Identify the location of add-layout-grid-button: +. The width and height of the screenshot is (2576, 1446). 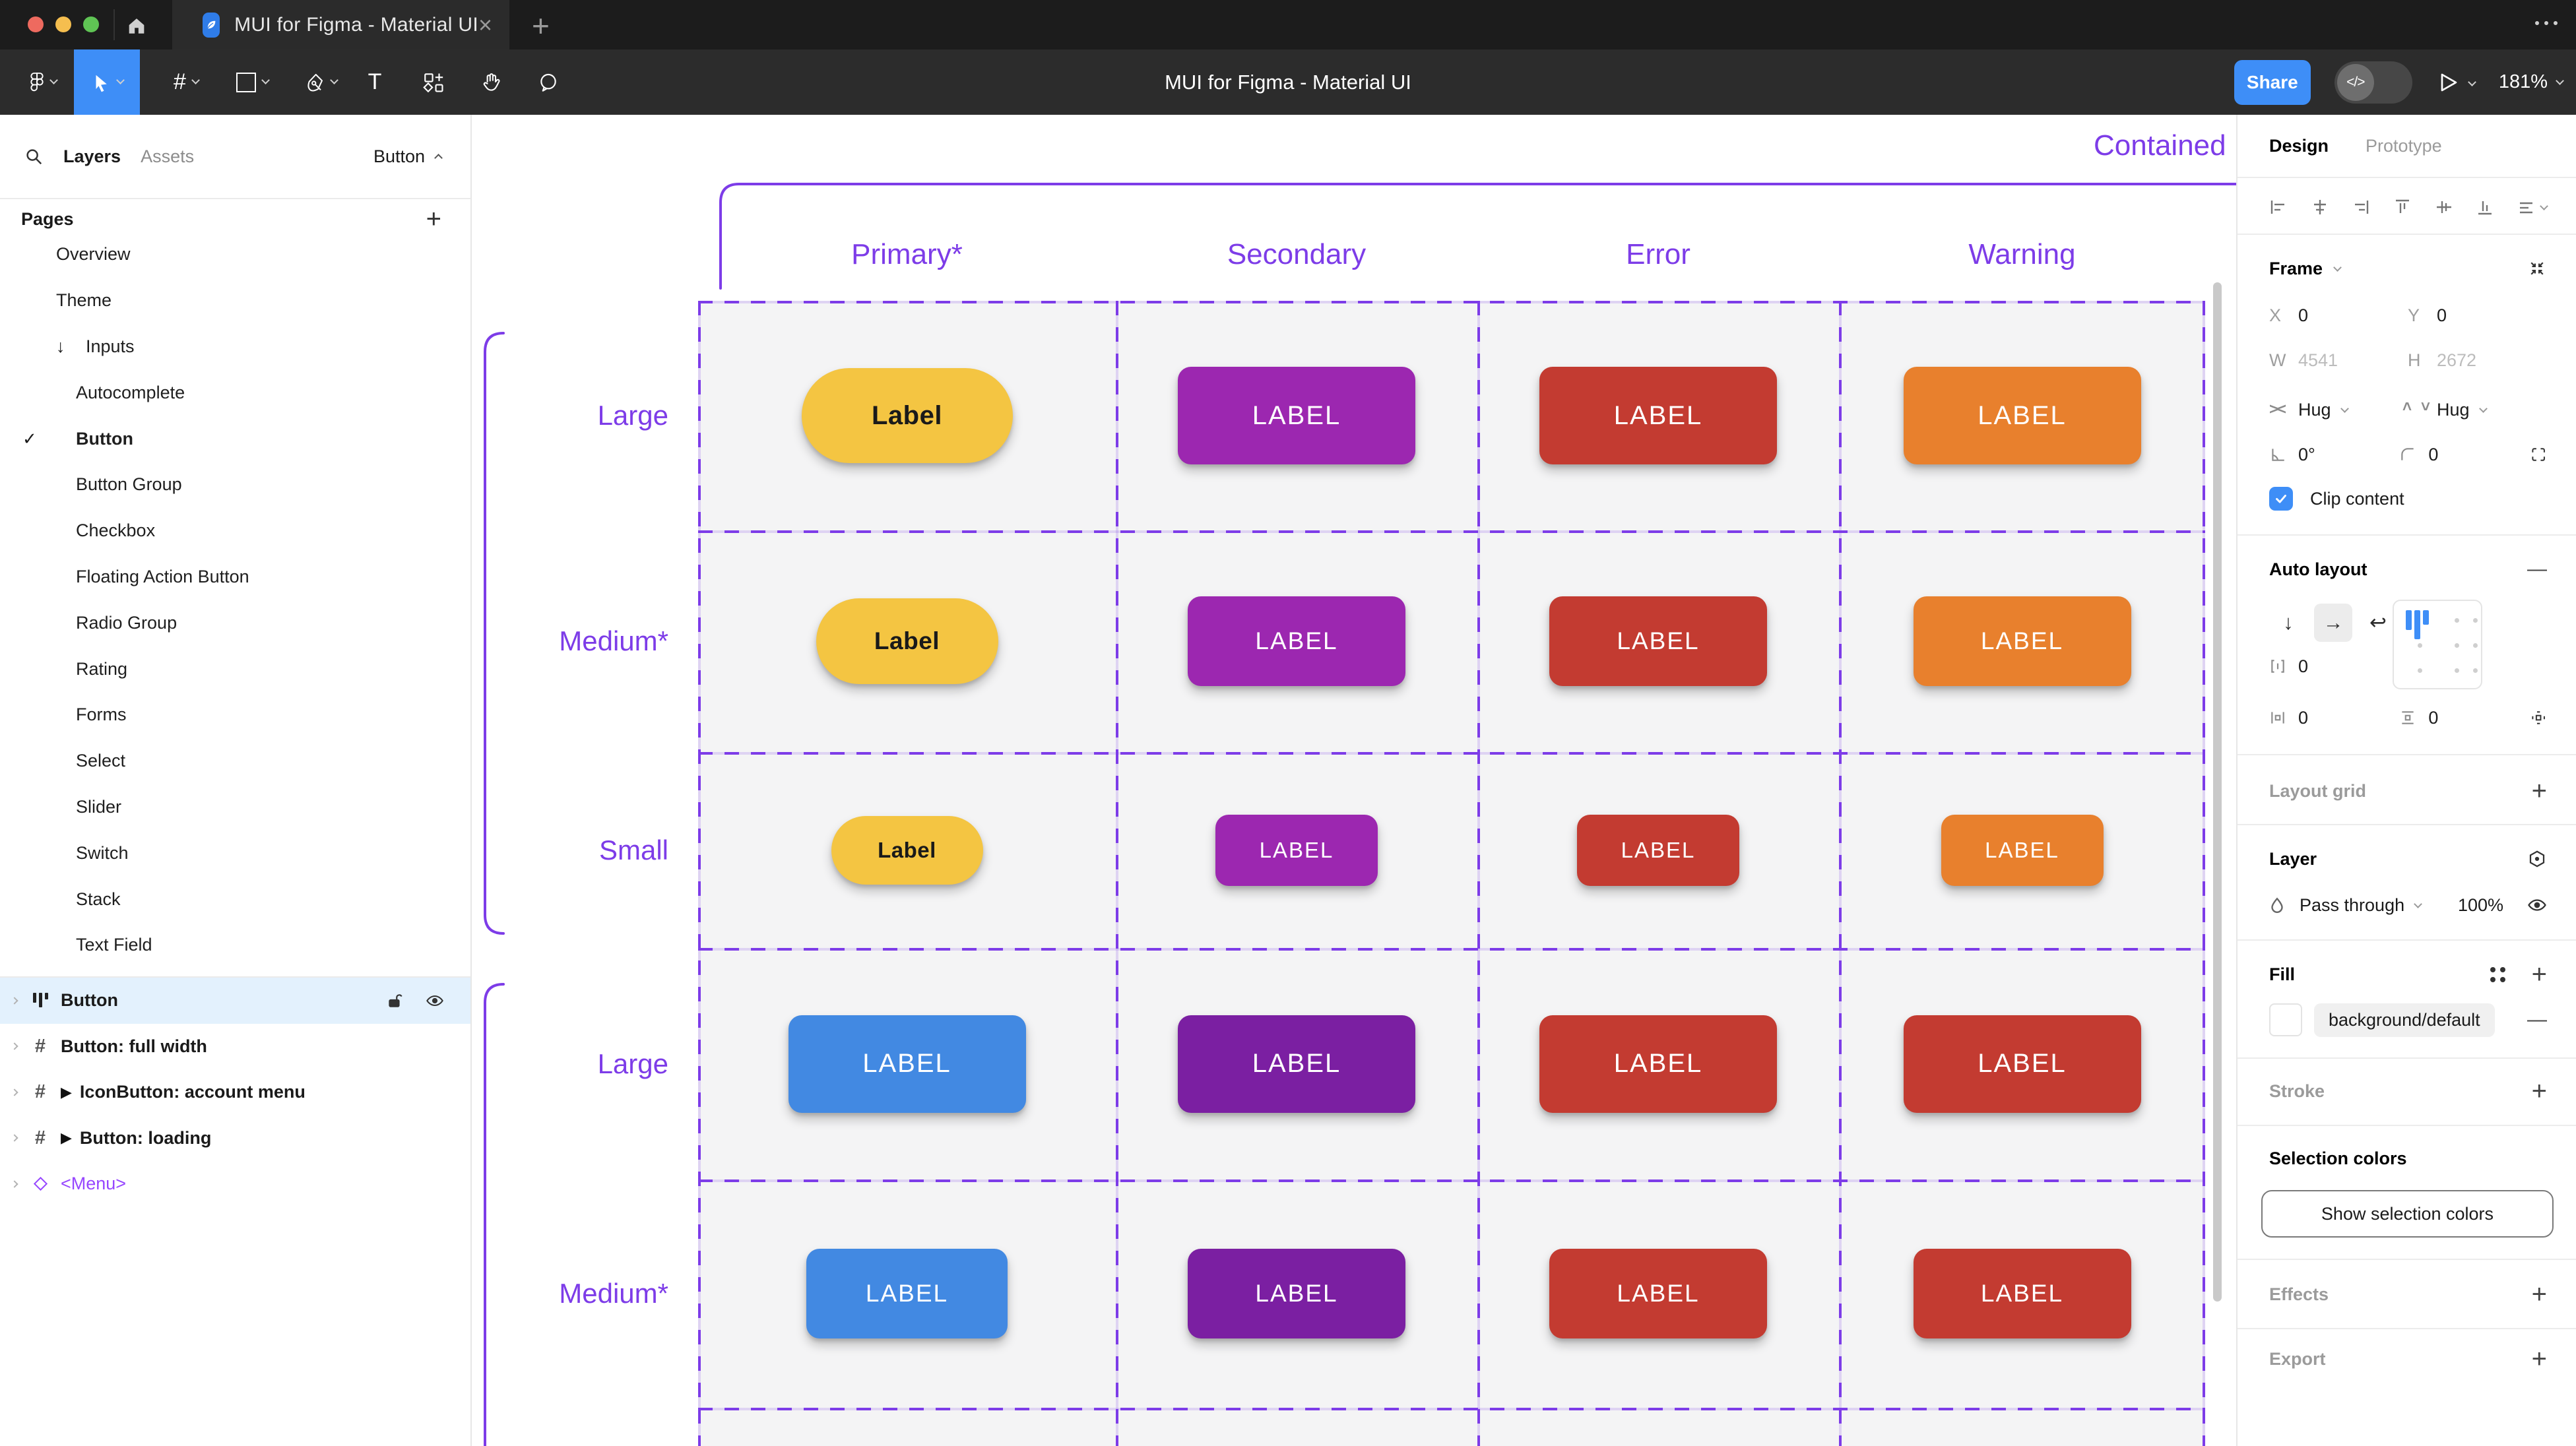
(2539, 790).